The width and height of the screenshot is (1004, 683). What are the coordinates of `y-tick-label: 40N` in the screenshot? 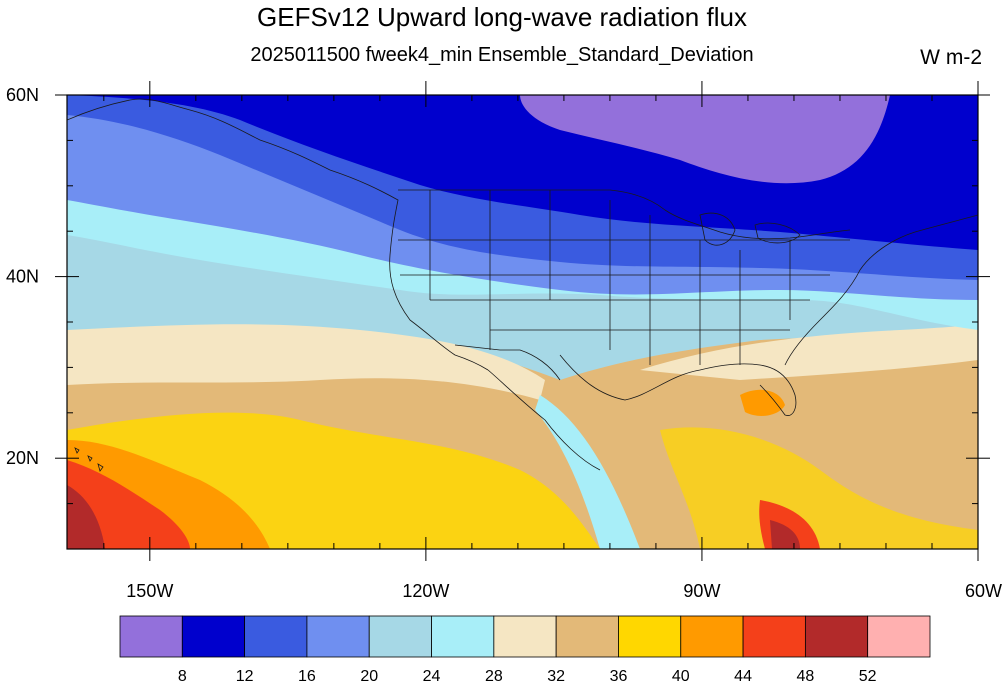 It's located at (22, 277).